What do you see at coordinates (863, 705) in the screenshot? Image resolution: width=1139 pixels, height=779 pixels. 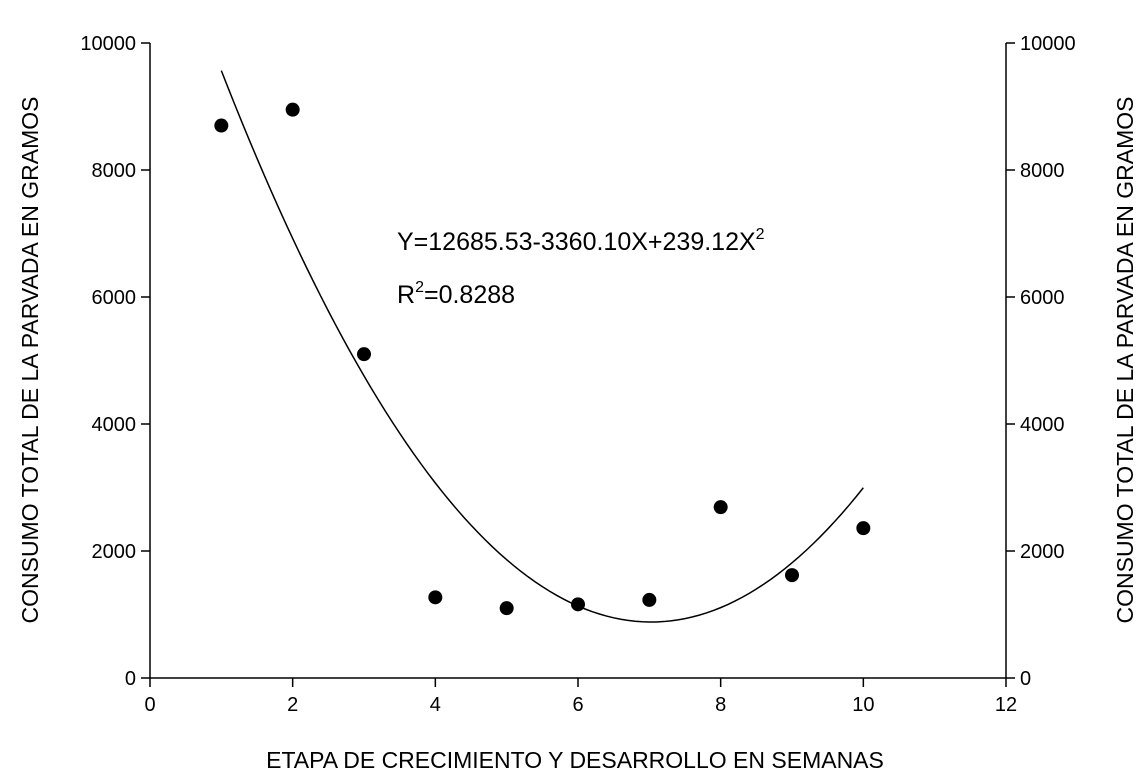 I see `x-tick-label: 10` at bounding box center [863, 705].